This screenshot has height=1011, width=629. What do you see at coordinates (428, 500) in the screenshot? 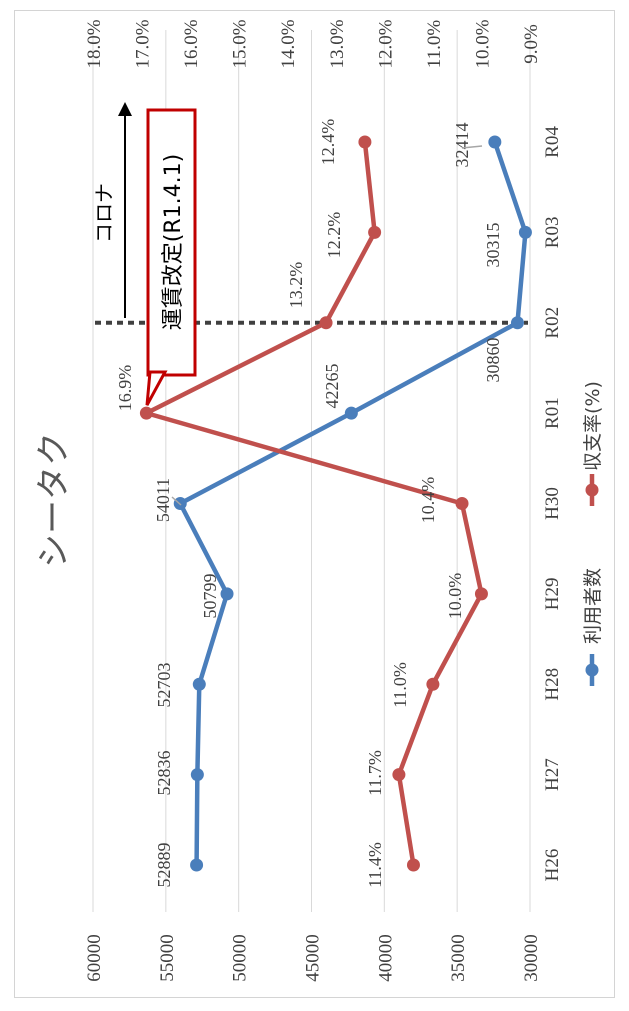
I see `data-label: 10.4%` at bounding box center [428, 500].